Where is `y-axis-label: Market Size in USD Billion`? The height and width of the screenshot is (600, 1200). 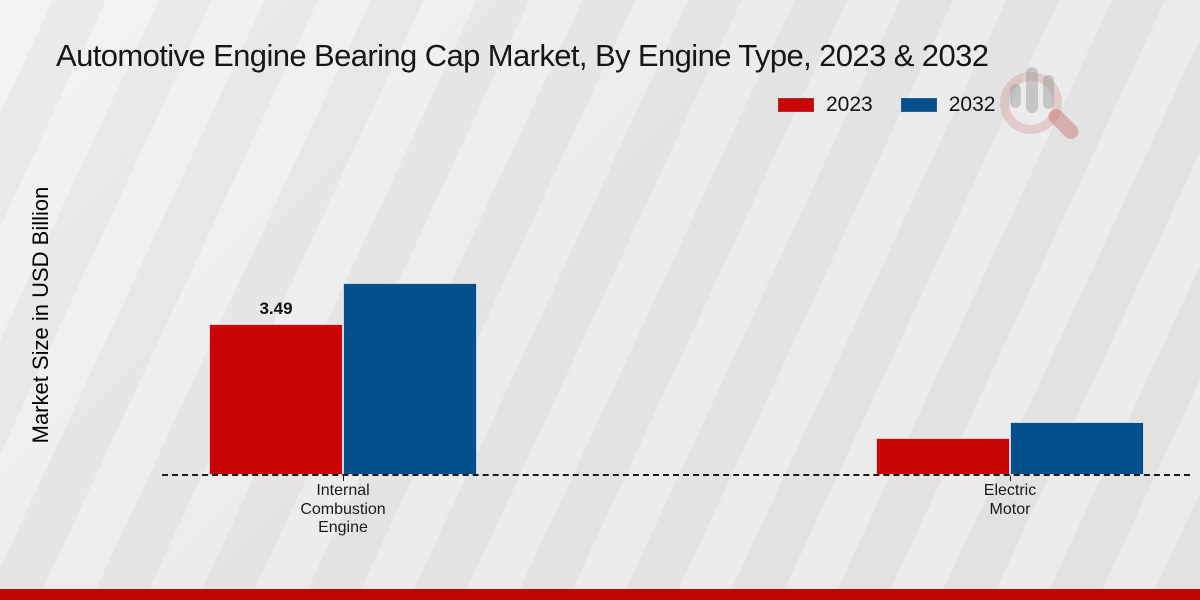
y-axis-label: Market Size in USD Billion is located at coordinates (40, 315).